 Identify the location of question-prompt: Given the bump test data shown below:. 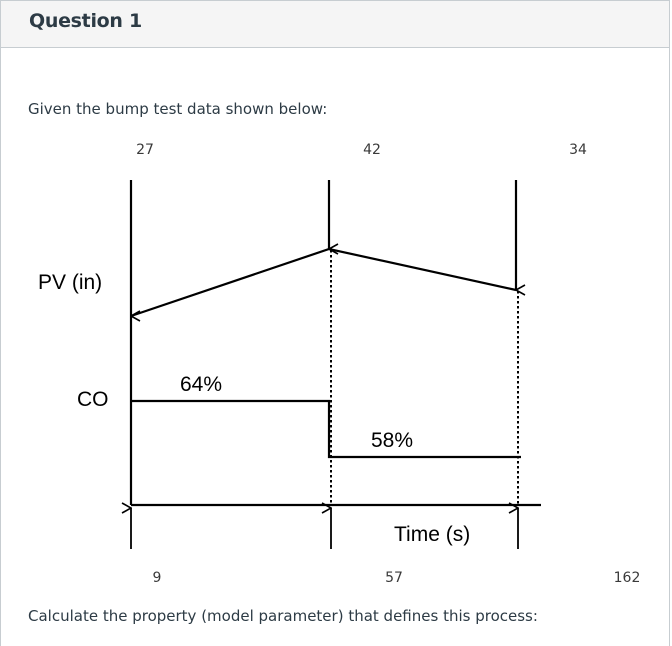
(178, 109).